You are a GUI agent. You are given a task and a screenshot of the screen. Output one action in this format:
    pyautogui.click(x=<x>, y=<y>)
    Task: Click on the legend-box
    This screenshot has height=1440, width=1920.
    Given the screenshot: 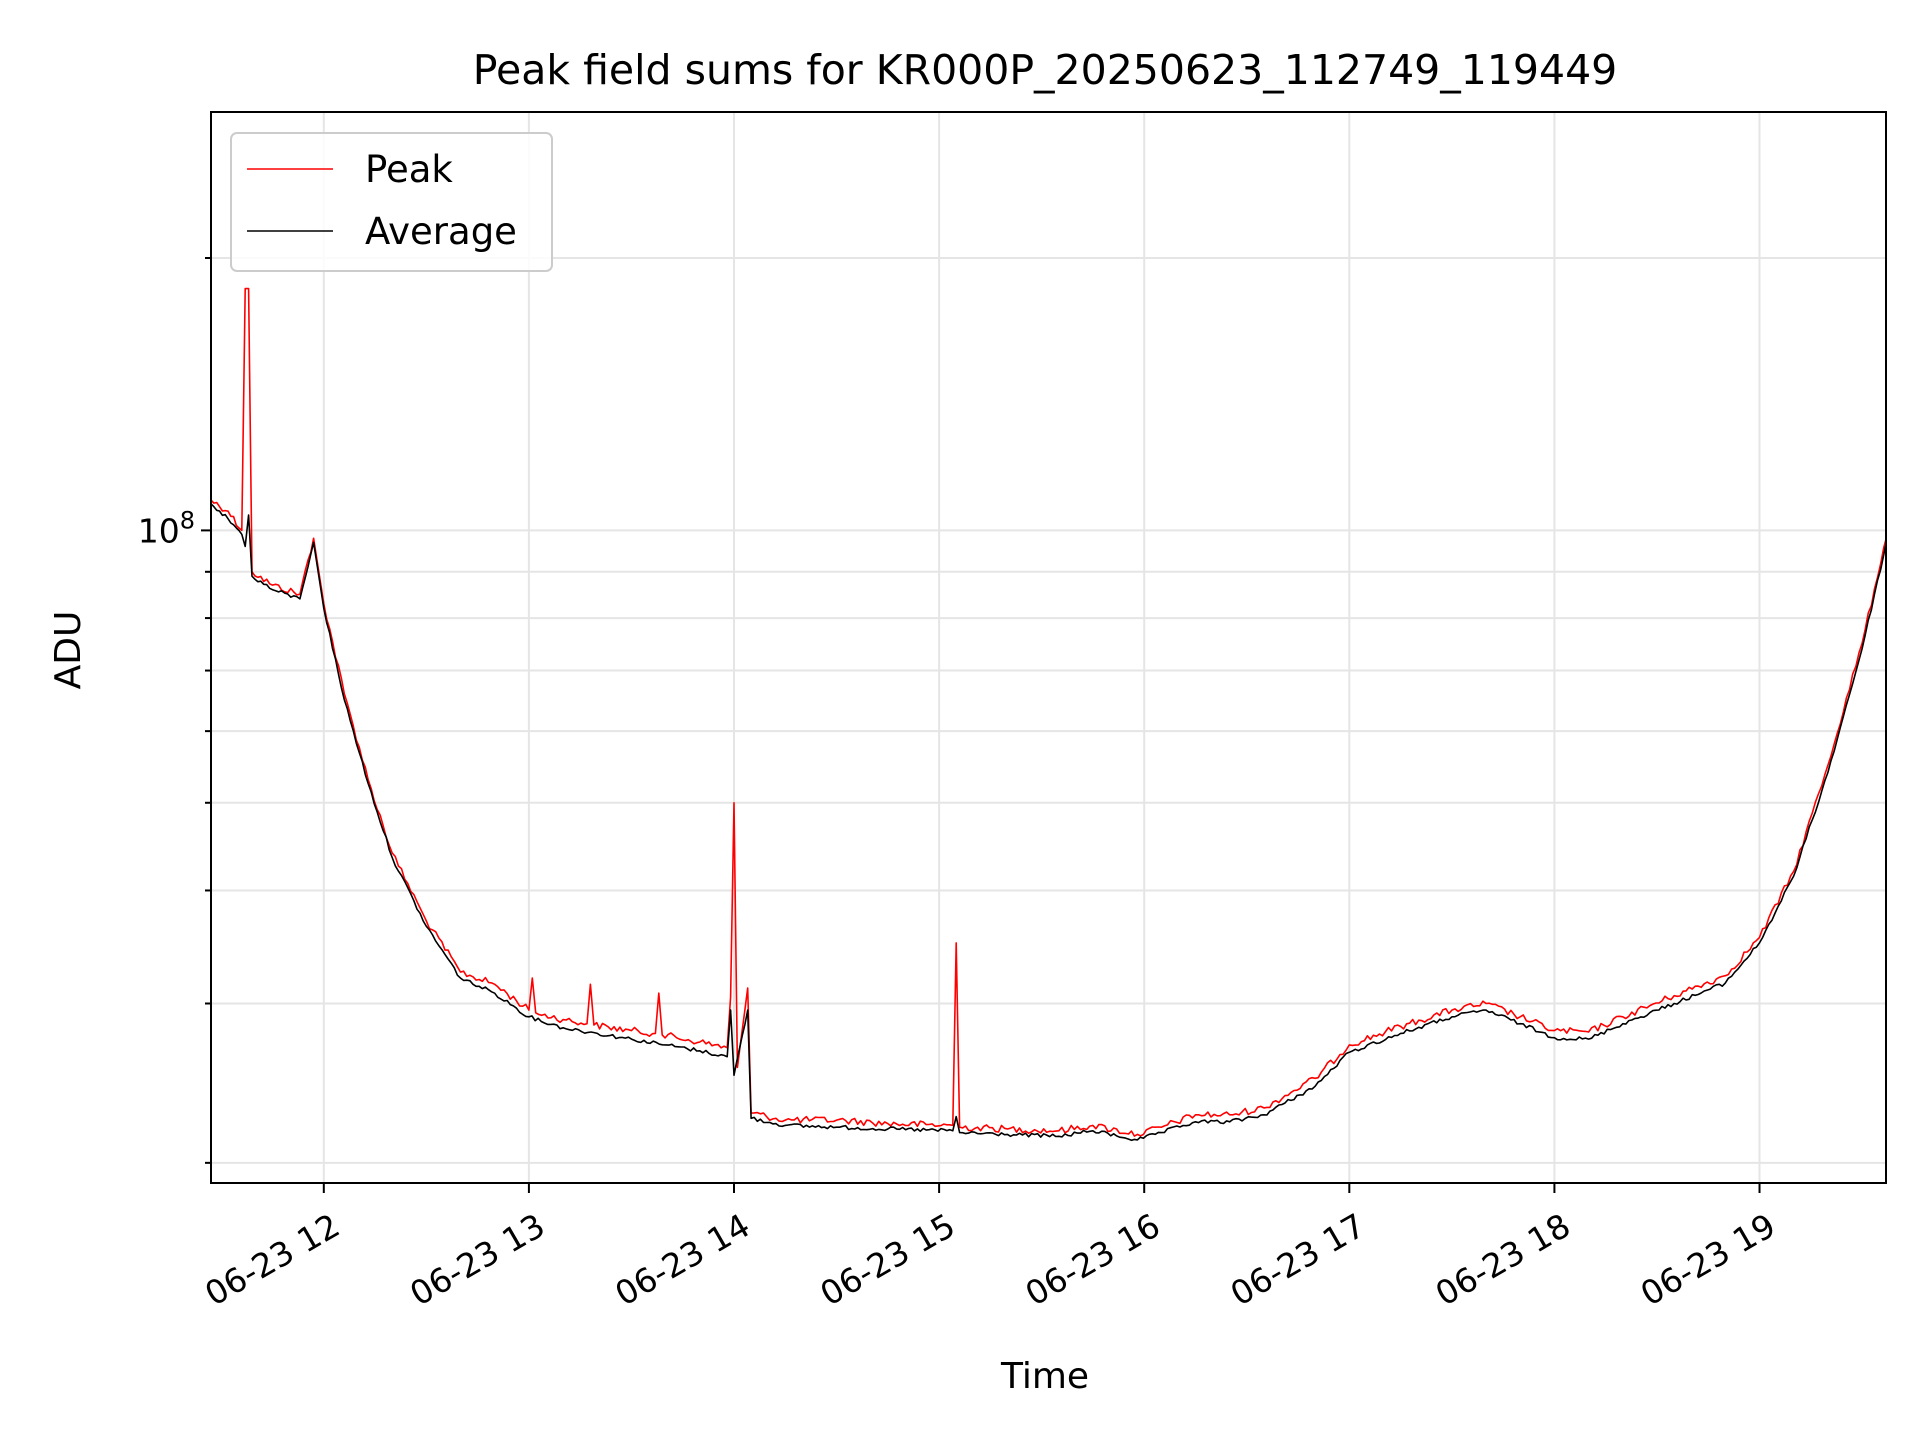 What is the action you would take?
    pyautogui.click(x=391, y=202)
    